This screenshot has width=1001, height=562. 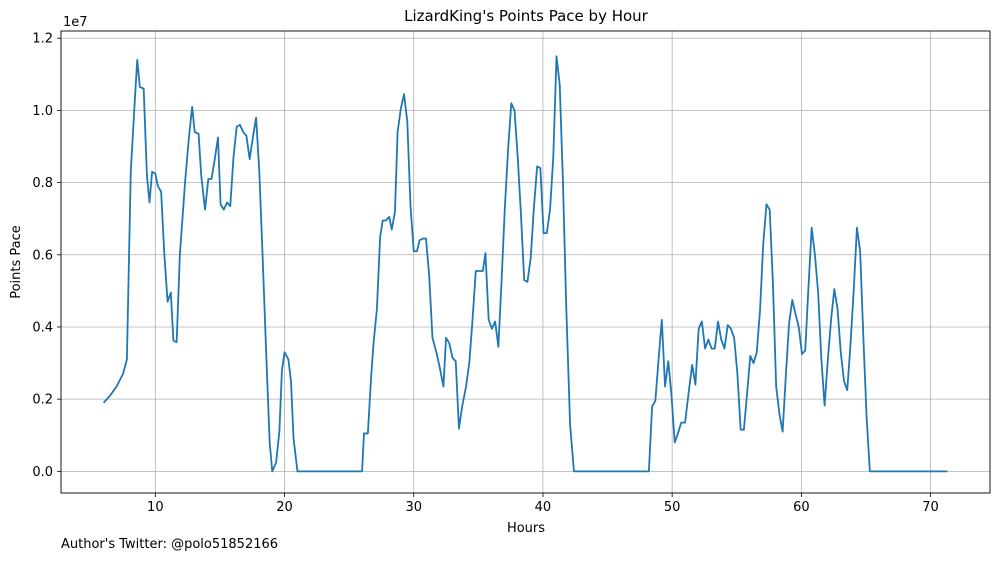 What do you see at coordinates (42, 39) in the screenshot?
I see `y-tick-label: 1.2` at bounding box center [42, 39].